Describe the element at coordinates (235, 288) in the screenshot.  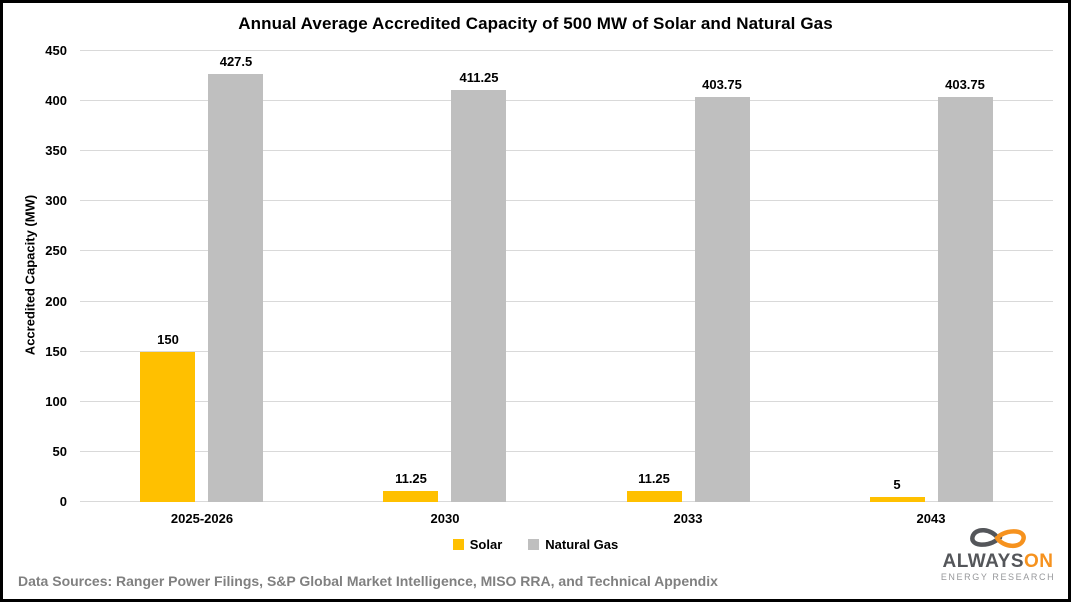
I see `bar-natural-gas-2025-2026` at that location.